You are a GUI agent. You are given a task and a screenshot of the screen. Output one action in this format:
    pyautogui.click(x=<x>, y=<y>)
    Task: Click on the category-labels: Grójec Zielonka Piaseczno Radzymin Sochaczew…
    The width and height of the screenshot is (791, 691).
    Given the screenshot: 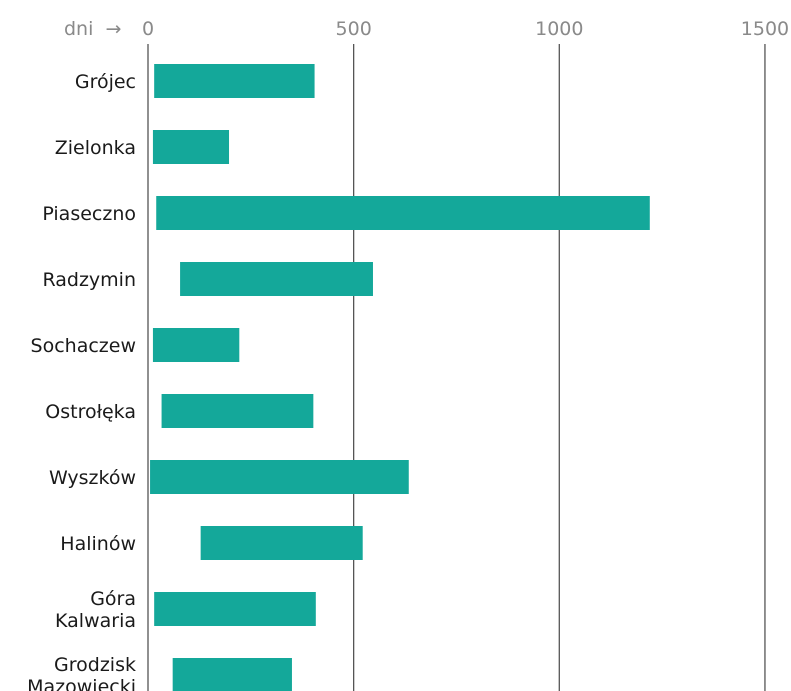 What is the action you would take?
    pyautogui.click(x=81, y=381)
    